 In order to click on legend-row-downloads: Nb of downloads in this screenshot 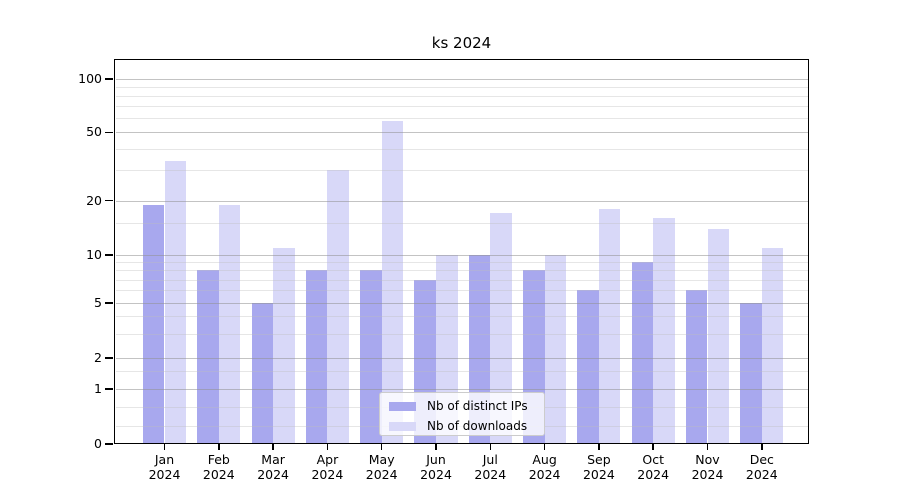, I will do `click(466, 426)`.